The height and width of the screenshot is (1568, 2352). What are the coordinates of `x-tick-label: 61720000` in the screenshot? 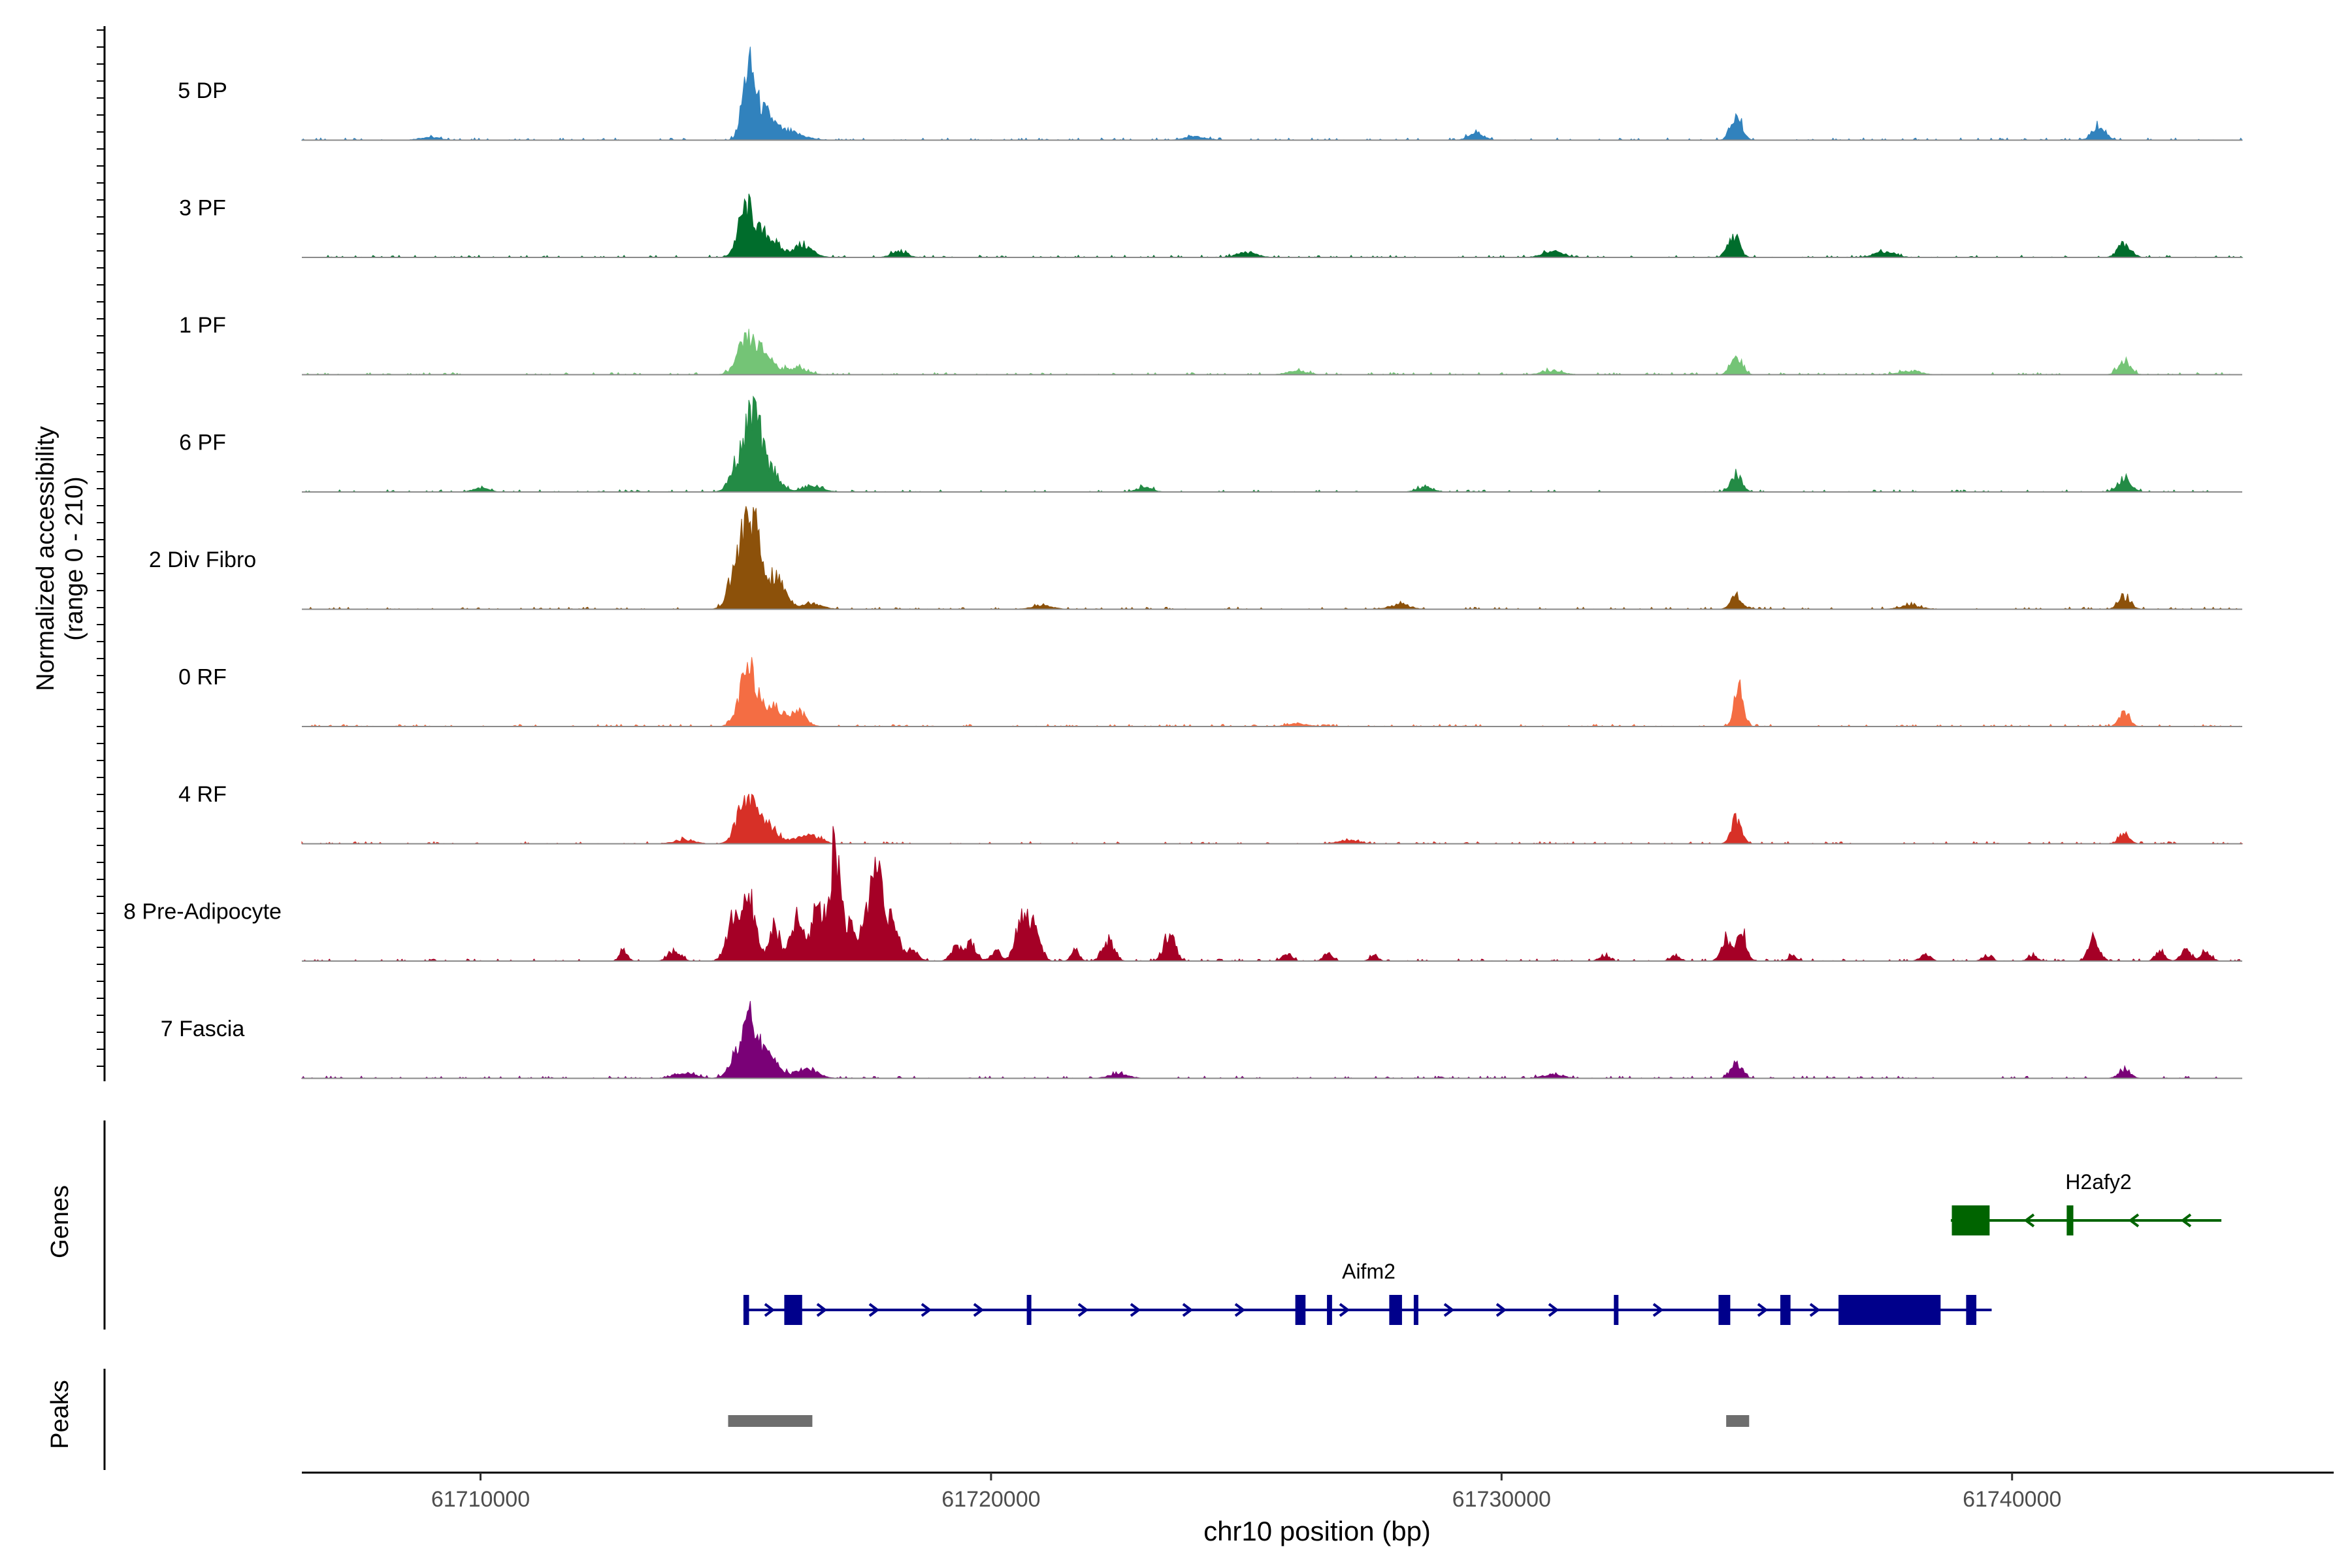 It's located at (990, 1499).